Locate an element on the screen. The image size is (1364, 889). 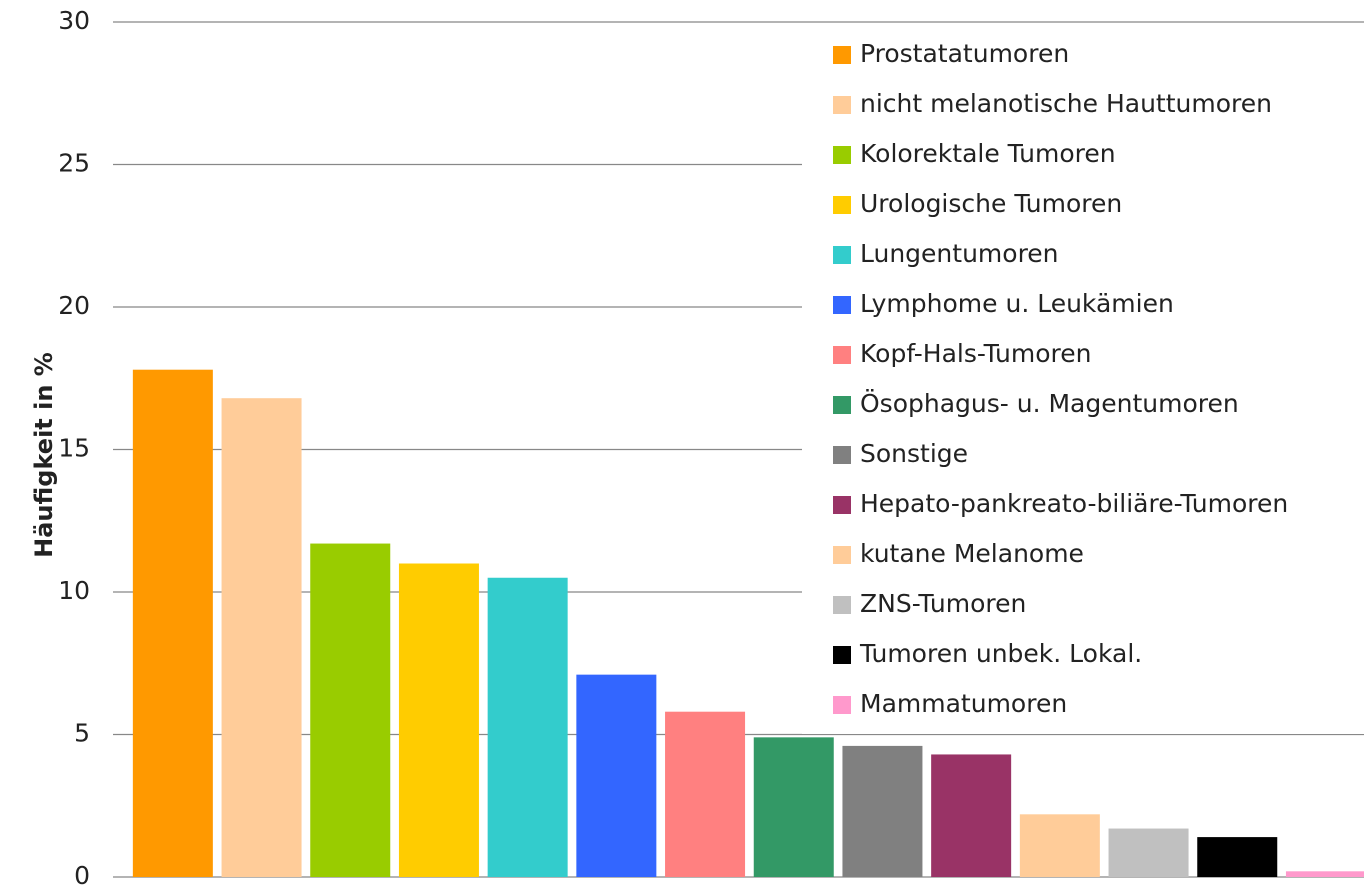
y-tick-label: 15 is located at coordinates (74, 448).